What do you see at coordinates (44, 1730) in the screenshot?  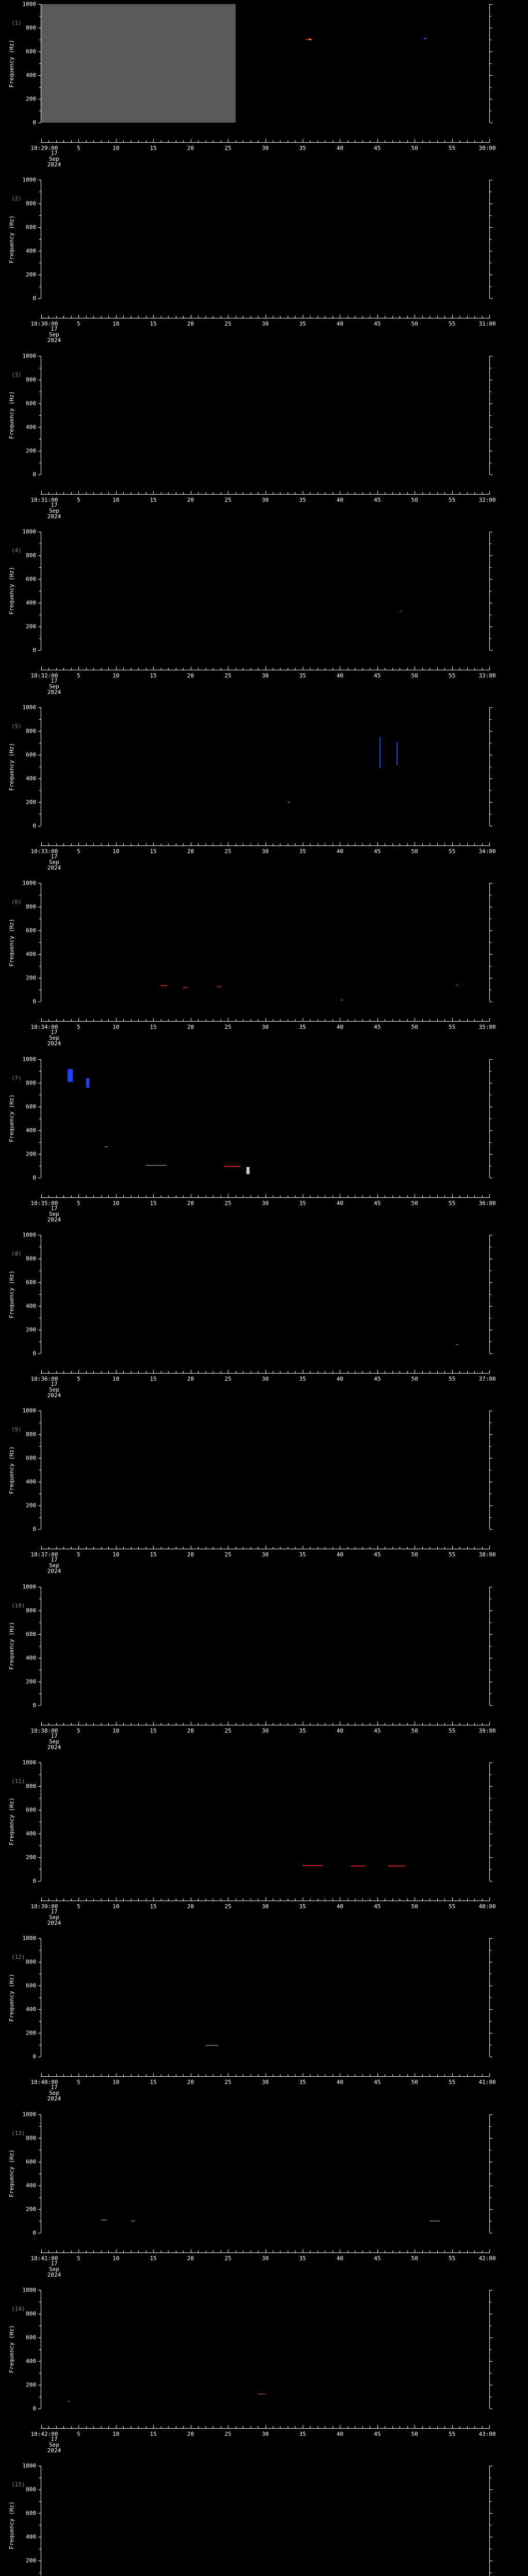 I see `x-axis-start-label: 10:38:00` at bounding box center [44, 1730].